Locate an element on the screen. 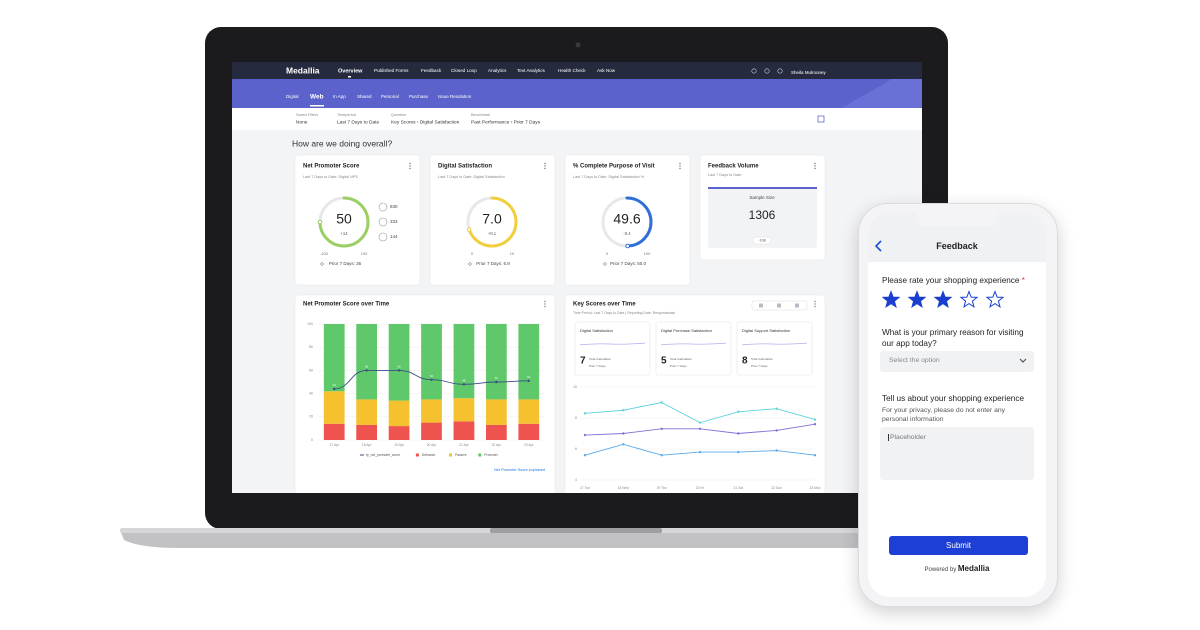 The width and height of the screenshot is (1200, 630). y-tick-label: 6 is located at coordinates (576, 449).